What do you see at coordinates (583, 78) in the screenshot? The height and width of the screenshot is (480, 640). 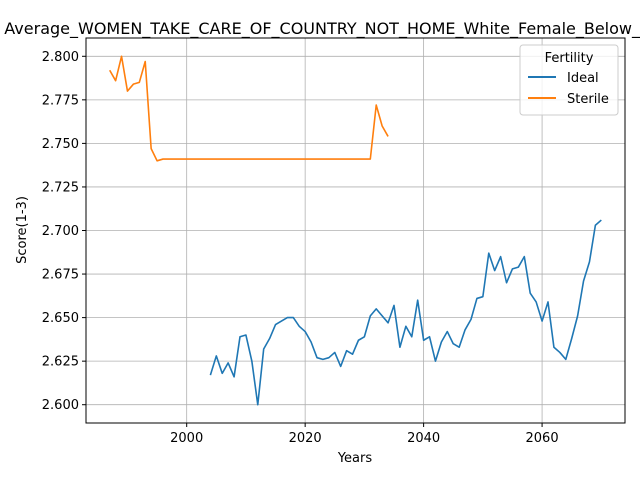 I see `legend-label-ideal: Ideal` at bounding box center [583, 78].